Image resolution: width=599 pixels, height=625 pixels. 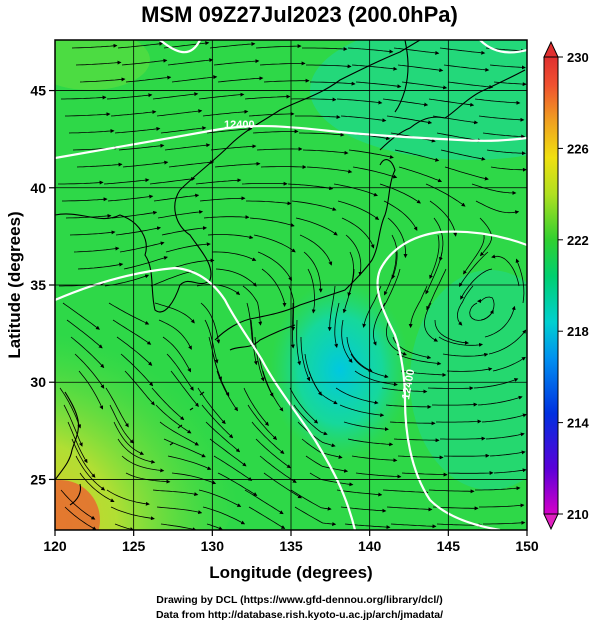 I want to click on x-axis-label: Longitude (degrees), so click(x=290, y=572).